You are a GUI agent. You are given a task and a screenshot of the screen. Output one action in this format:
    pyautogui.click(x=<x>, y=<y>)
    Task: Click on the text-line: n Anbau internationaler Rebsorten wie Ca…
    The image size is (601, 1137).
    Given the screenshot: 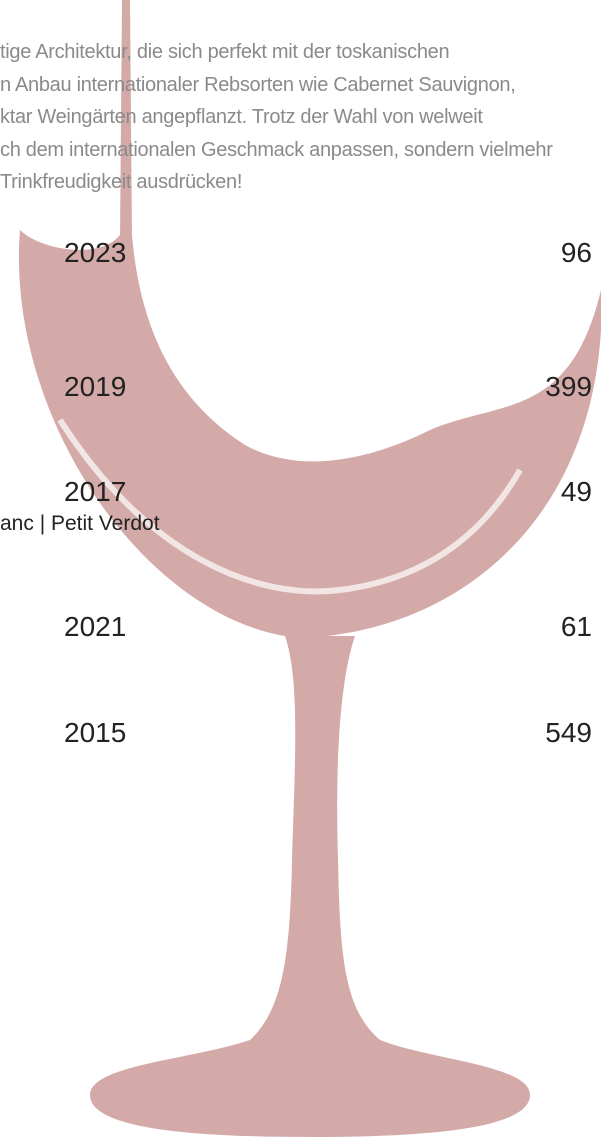 What is the action you would take?
    pyautogui.click(x=258, y=84)
    